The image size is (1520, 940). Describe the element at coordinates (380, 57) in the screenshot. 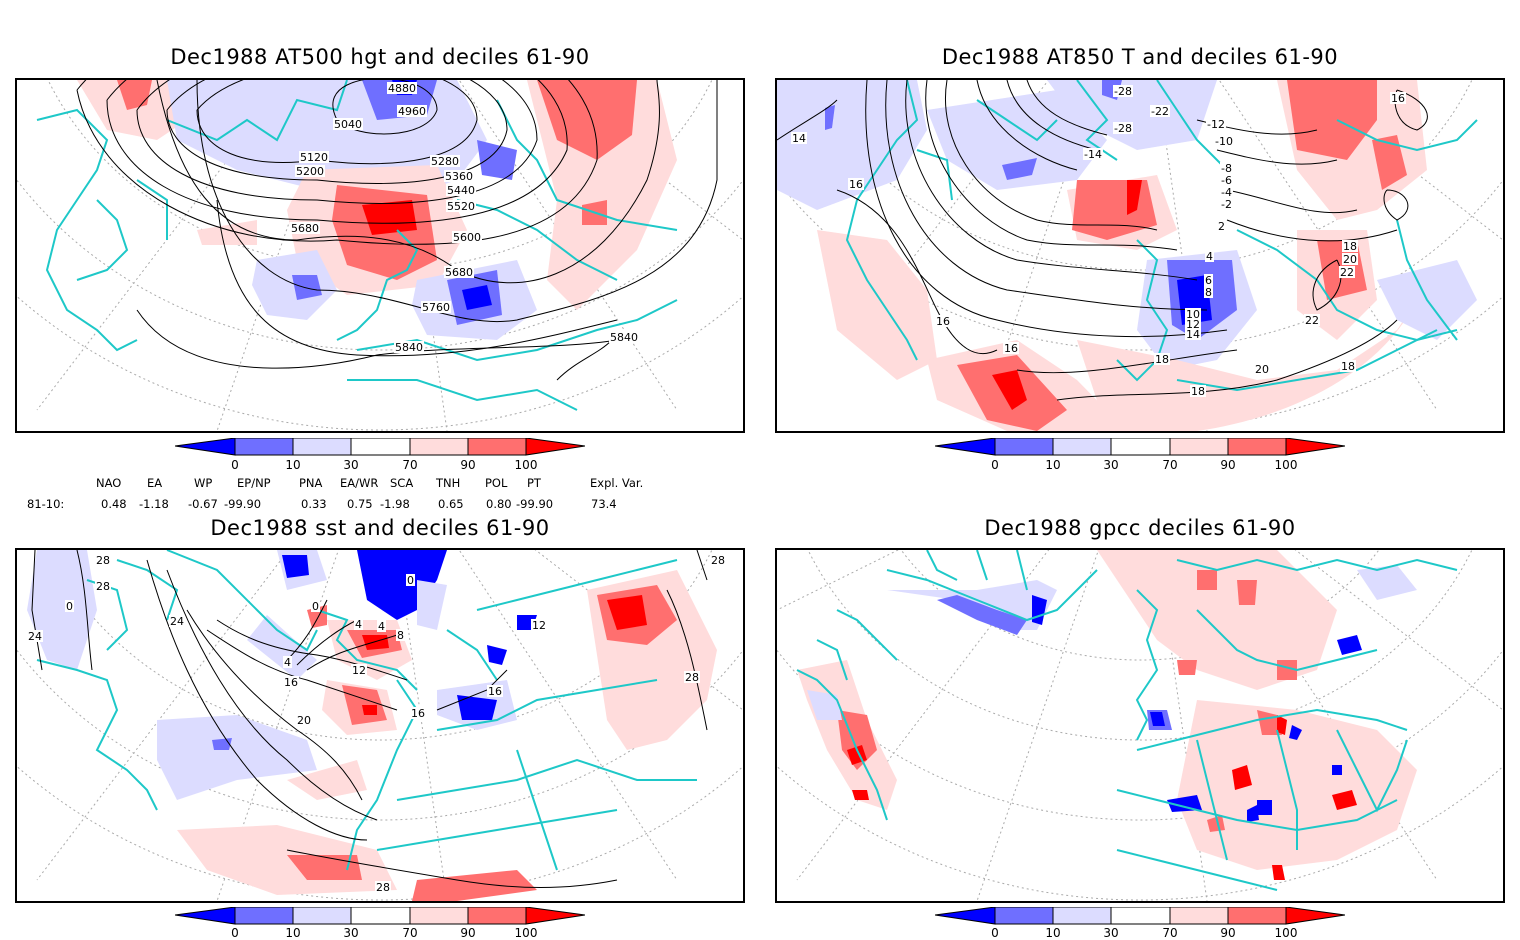

I see `chart-title-z500: Dec1988 AT500 hgt and deciles 61-90` at that location.